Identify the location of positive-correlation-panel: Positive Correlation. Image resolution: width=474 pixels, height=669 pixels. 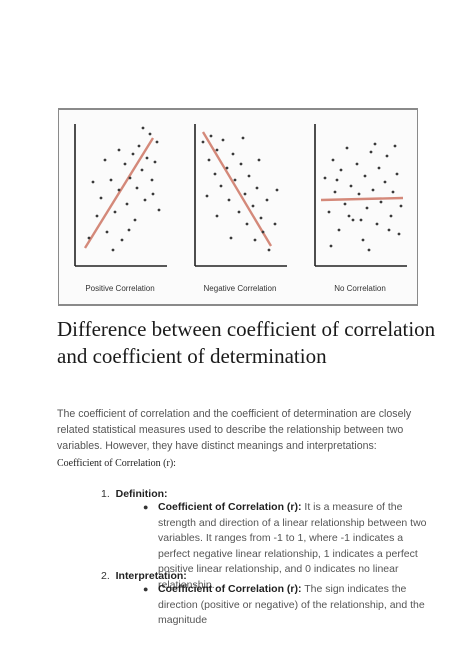
(120, 208).